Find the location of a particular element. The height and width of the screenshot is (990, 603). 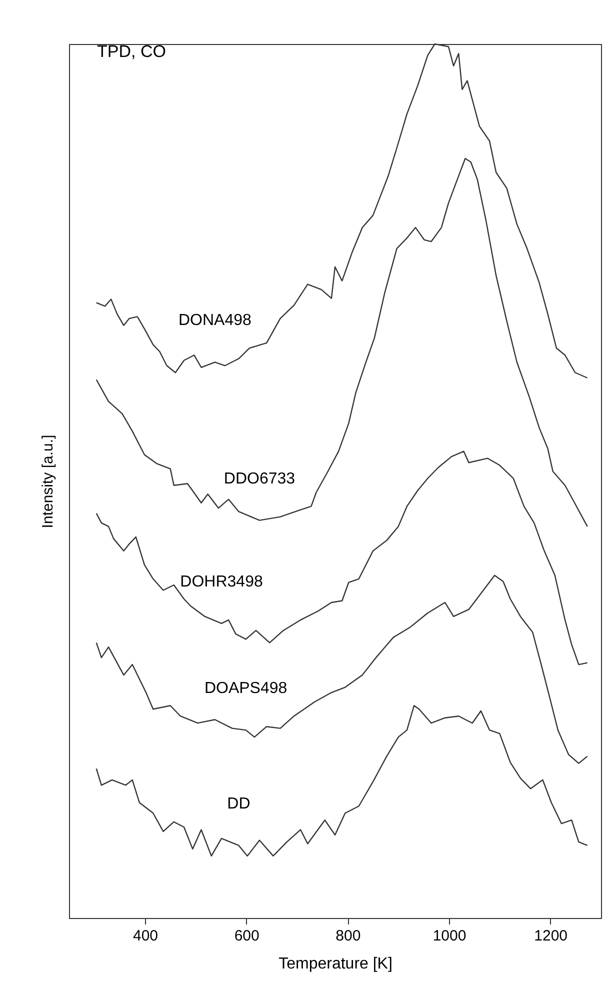

x-axis-title: Temperature [K] is located at coordinates (335, 964).